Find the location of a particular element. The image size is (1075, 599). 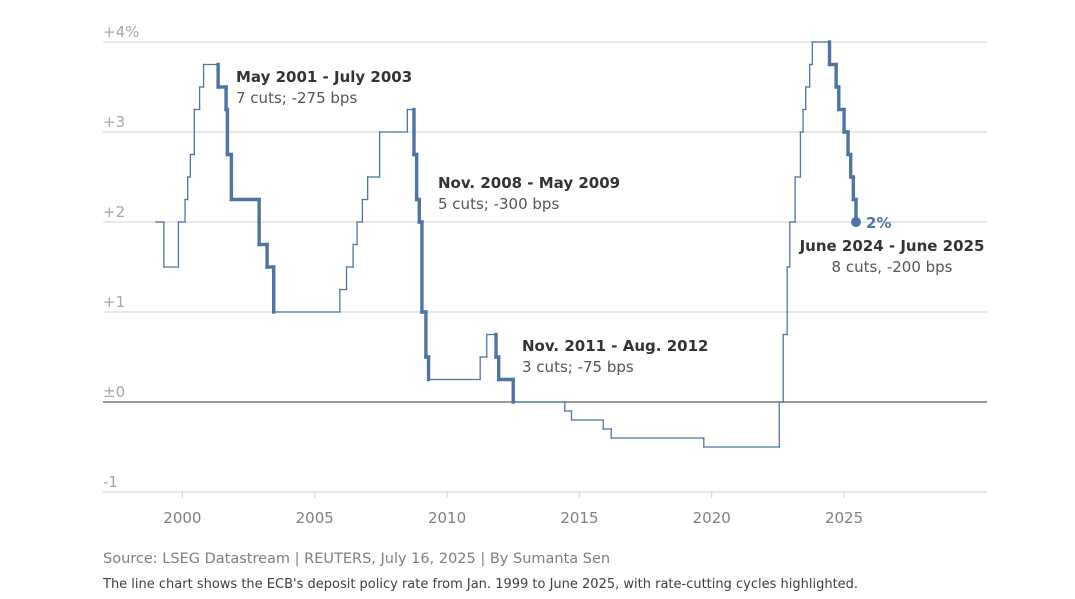

y-tick-label: -1 is located at coordinates (110, 482).